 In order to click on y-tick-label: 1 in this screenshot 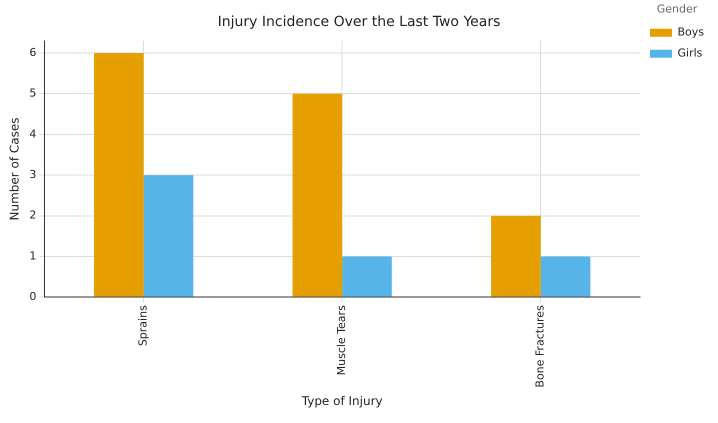, I will do `click(32, 255)`.